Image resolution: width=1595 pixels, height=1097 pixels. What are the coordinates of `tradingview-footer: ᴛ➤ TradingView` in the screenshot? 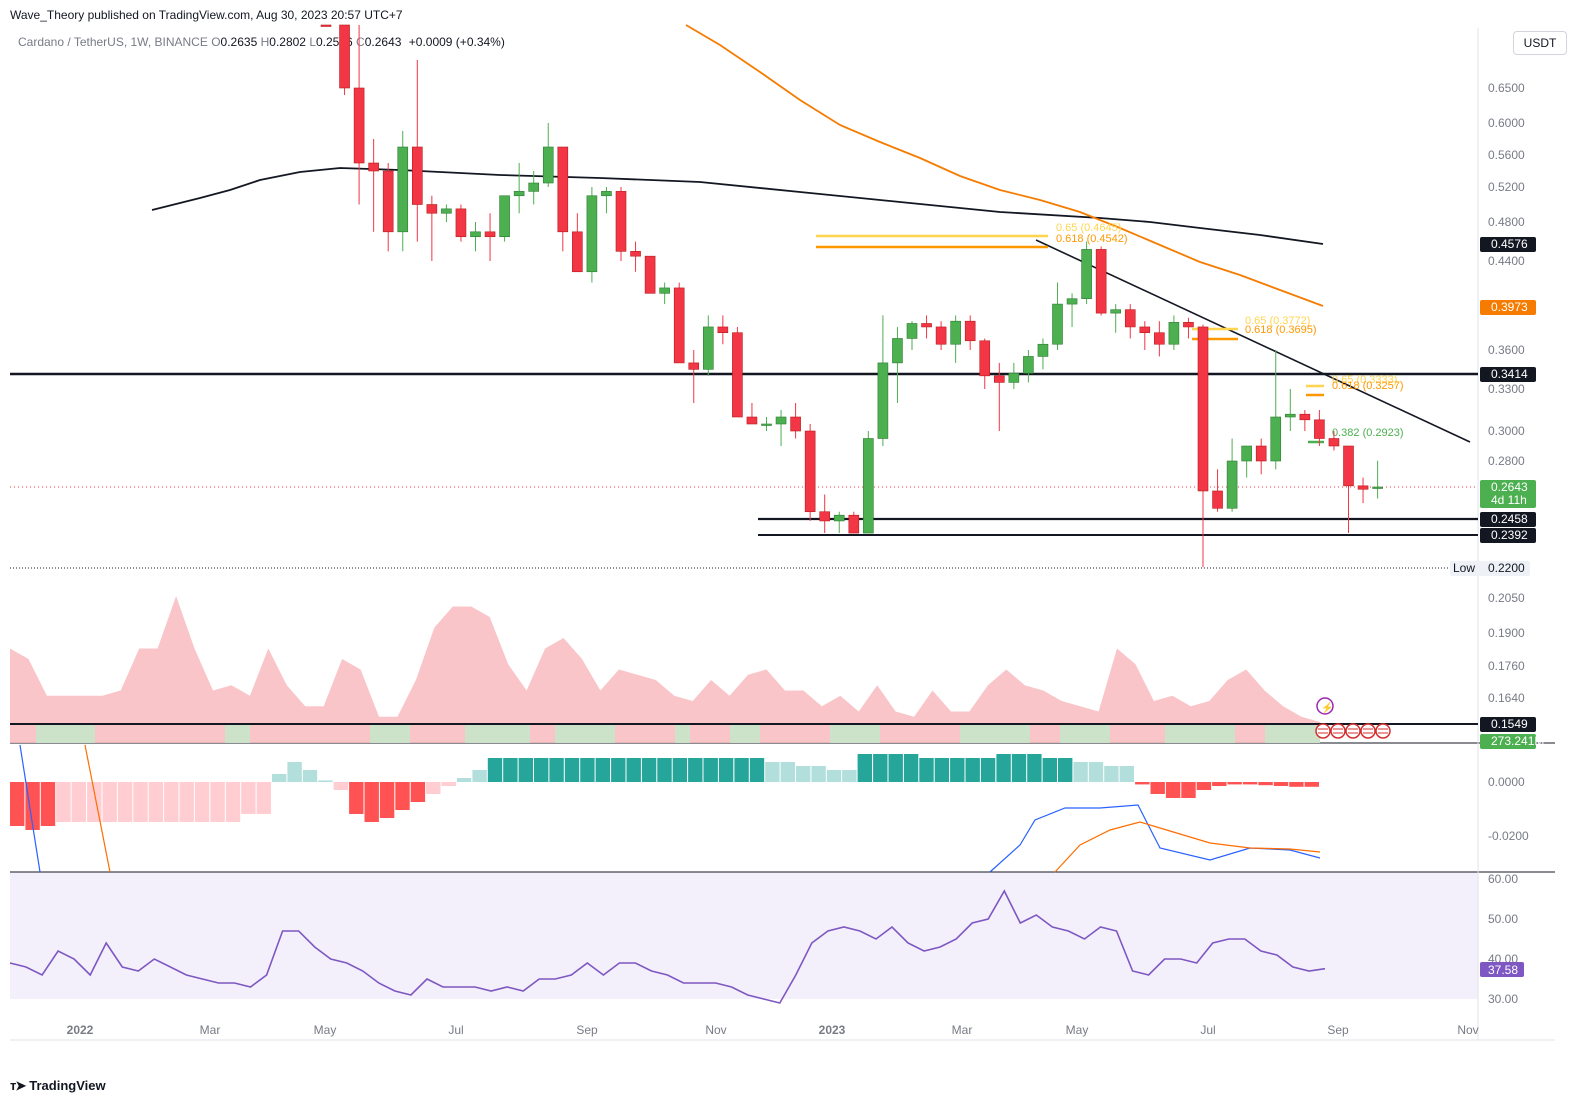 It's located at (58, 1086).